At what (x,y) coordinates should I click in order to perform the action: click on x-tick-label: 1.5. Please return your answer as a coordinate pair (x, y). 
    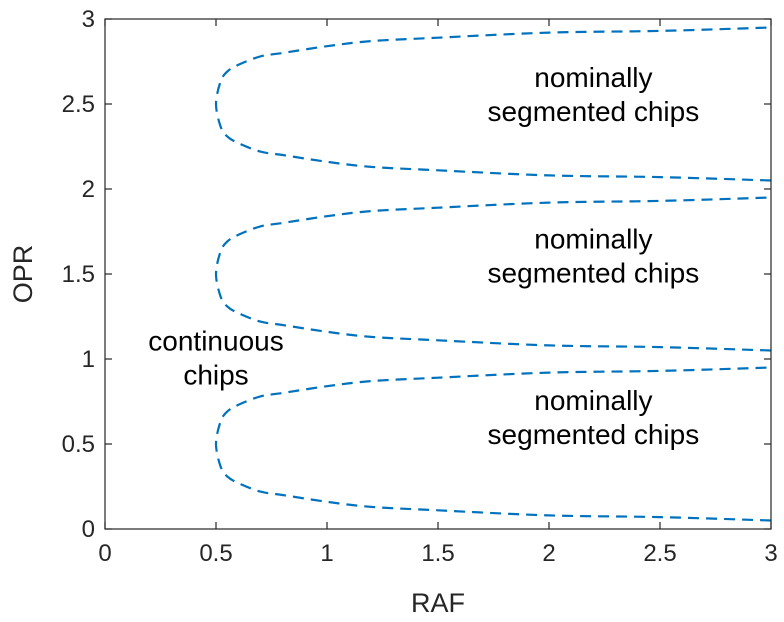
    Looking at the image, I should click on (437, 553).